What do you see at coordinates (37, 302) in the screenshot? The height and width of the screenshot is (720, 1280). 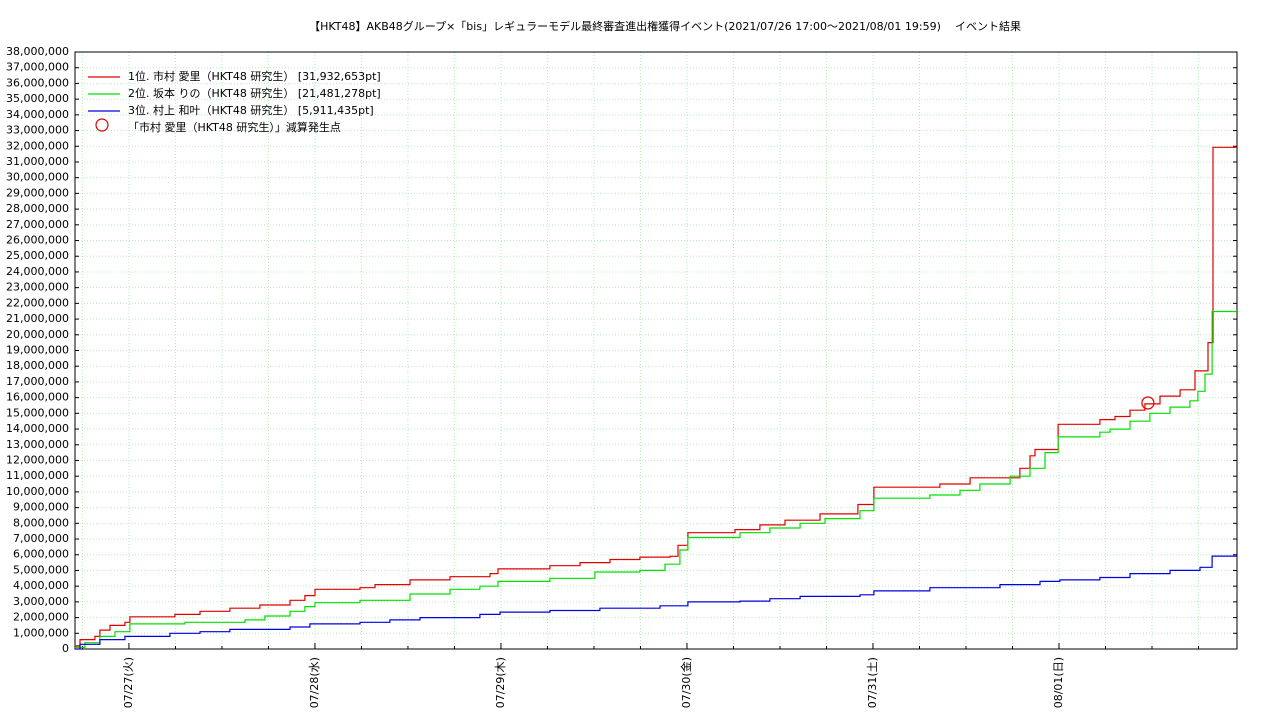 I see `y-tick-label: 22,000,000` at bounding box center [37, 302].